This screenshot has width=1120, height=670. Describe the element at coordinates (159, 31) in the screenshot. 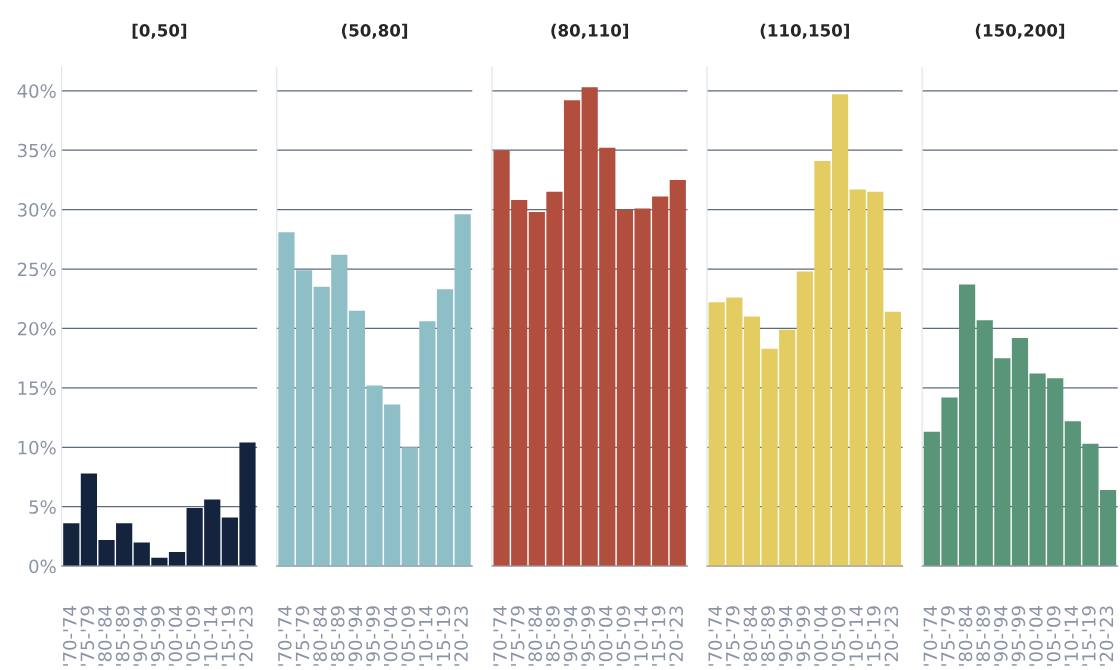

I see `chart-title: [0,50]` at that location.